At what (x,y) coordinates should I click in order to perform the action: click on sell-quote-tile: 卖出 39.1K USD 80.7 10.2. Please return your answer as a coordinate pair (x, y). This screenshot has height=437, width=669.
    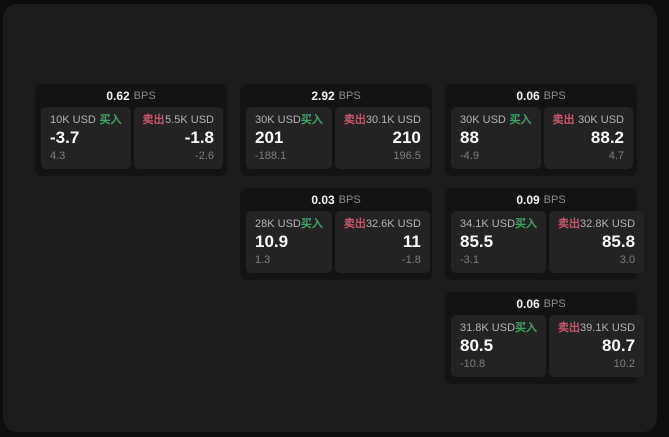
    Looking at the image, I should click on (597, 346).